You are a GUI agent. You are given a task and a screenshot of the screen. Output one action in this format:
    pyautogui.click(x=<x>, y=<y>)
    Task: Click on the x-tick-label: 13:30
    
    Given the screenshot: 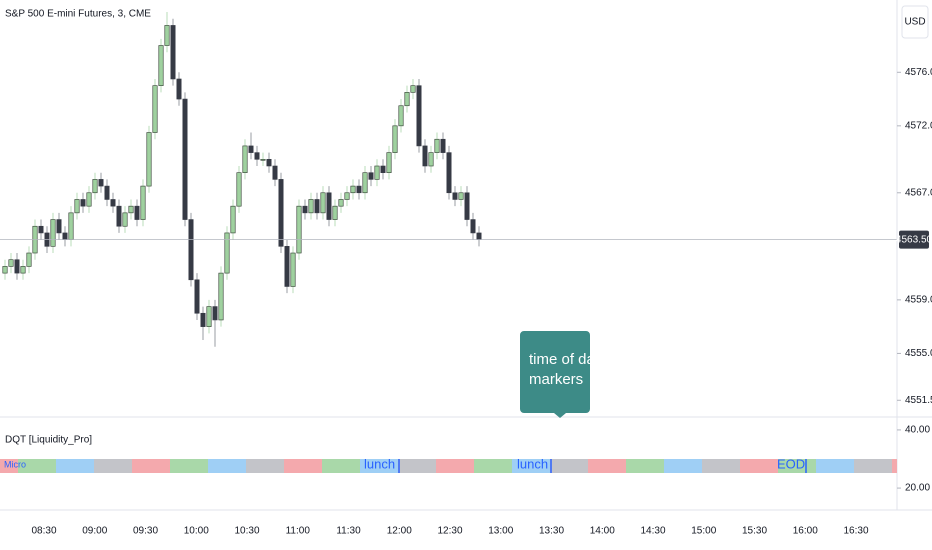 What is the action you would take?
    pyautogui.click(x=551, y=531)
    